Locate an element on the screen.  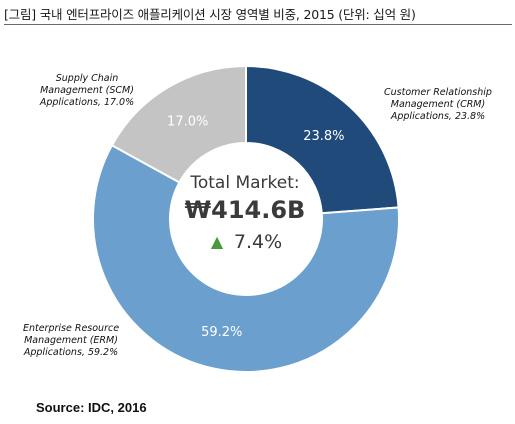
data-label-crm: 23.8% is located at coordinates (323, 136).